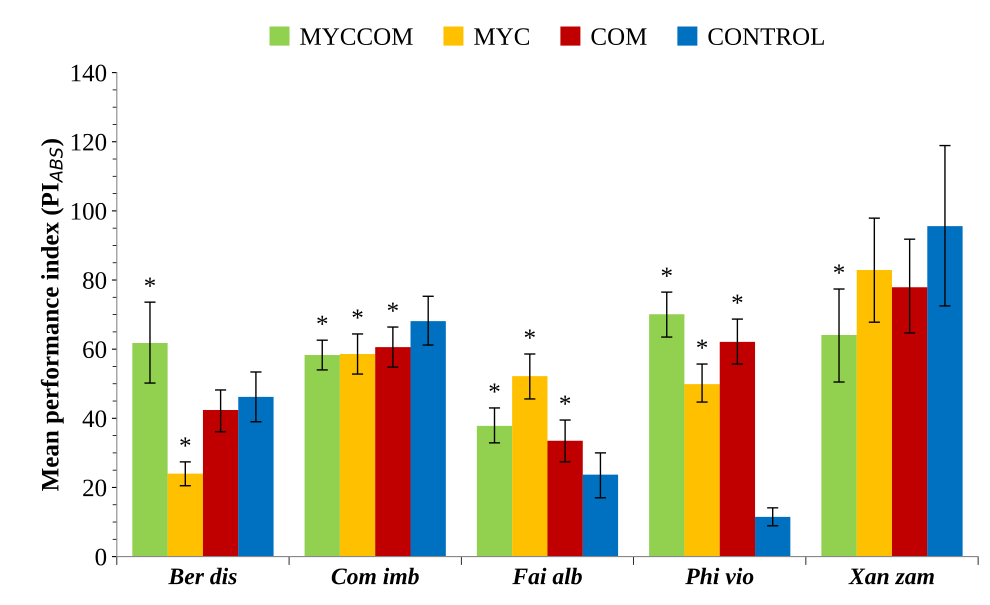  Describe the element at coordinates (94, 280) in the screenshot. I see `y-tick-label: 80` at that location.